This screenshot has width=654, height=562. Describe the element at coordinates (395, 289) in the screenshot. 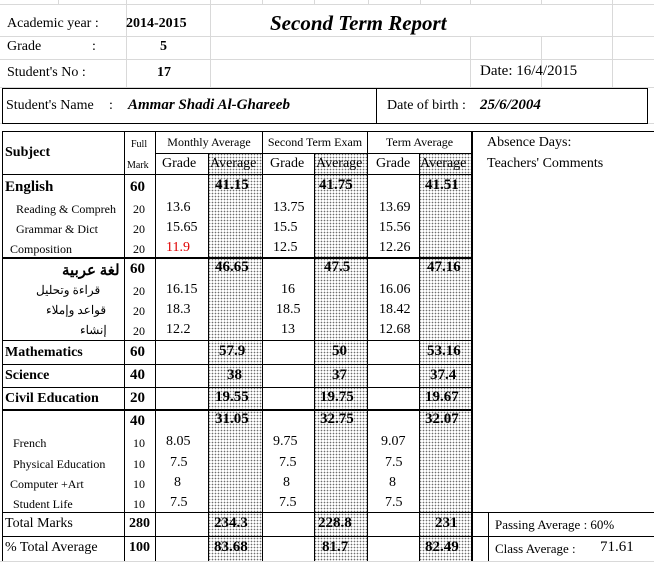

I see `term-grade: 16.06` at that location.